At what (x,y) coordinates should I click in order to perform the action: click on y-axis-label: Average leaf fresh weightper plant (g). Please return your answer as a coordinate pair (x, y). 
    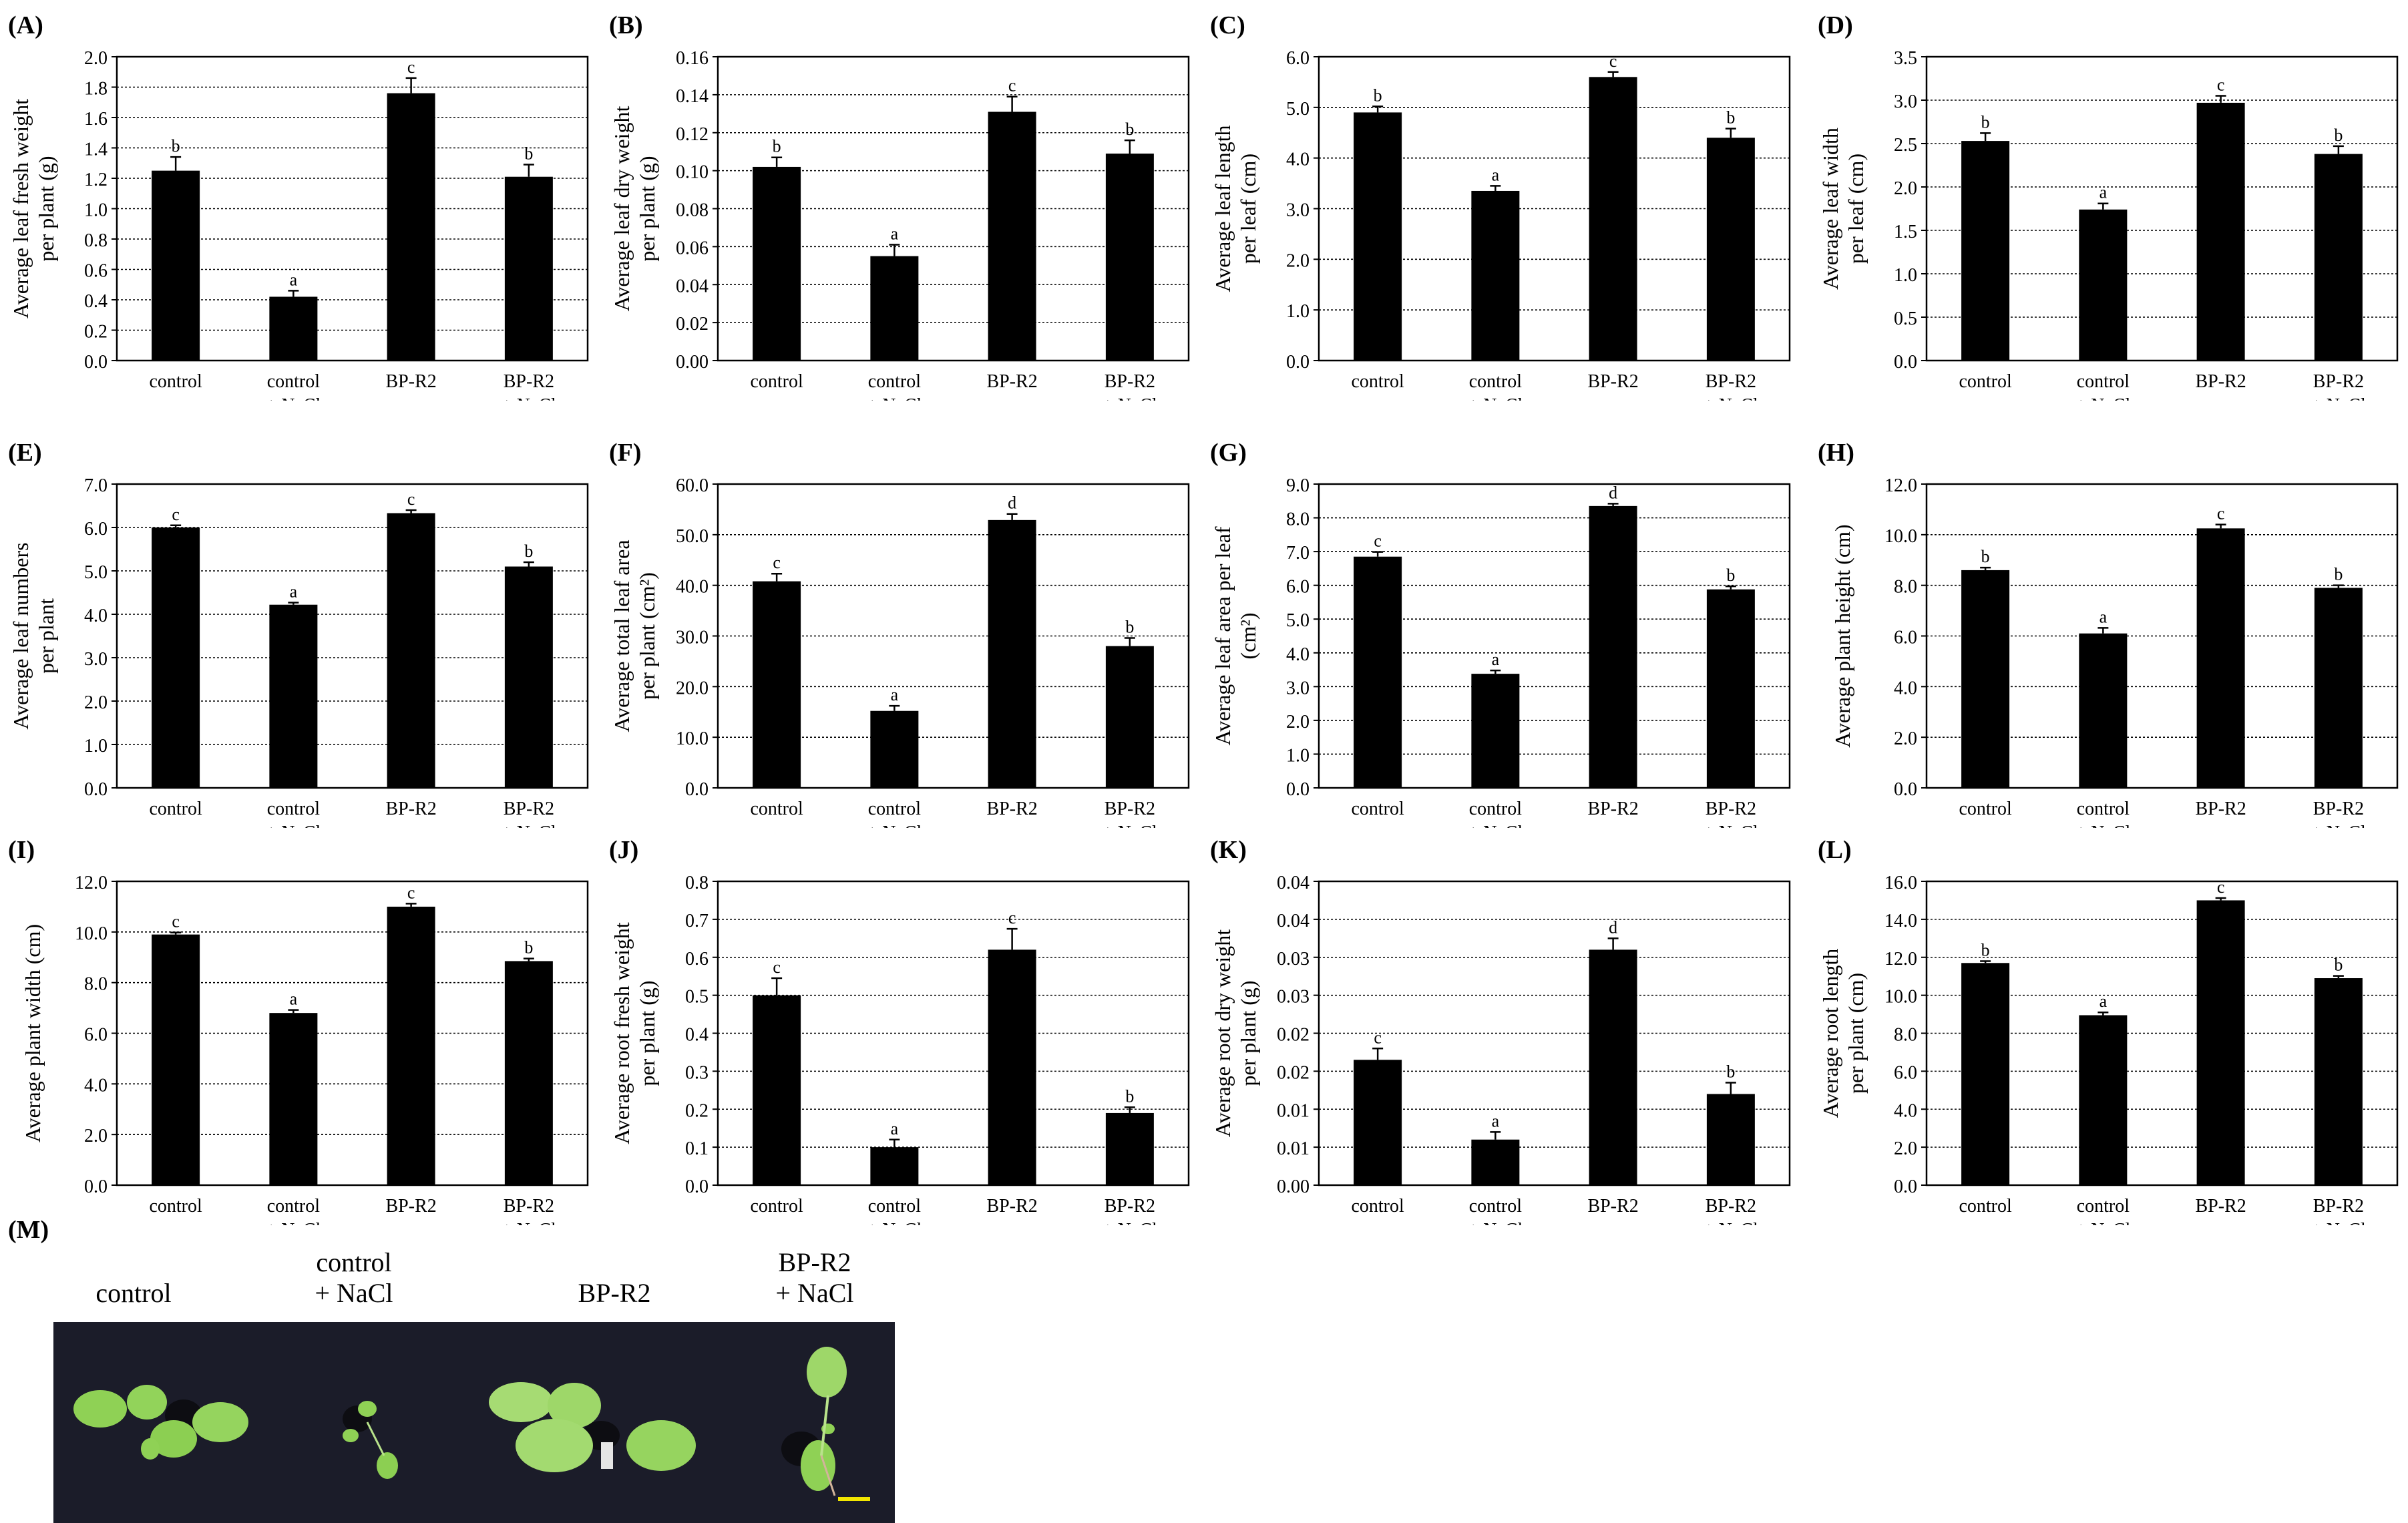
    Looking at the image, I should click on (33, 208).